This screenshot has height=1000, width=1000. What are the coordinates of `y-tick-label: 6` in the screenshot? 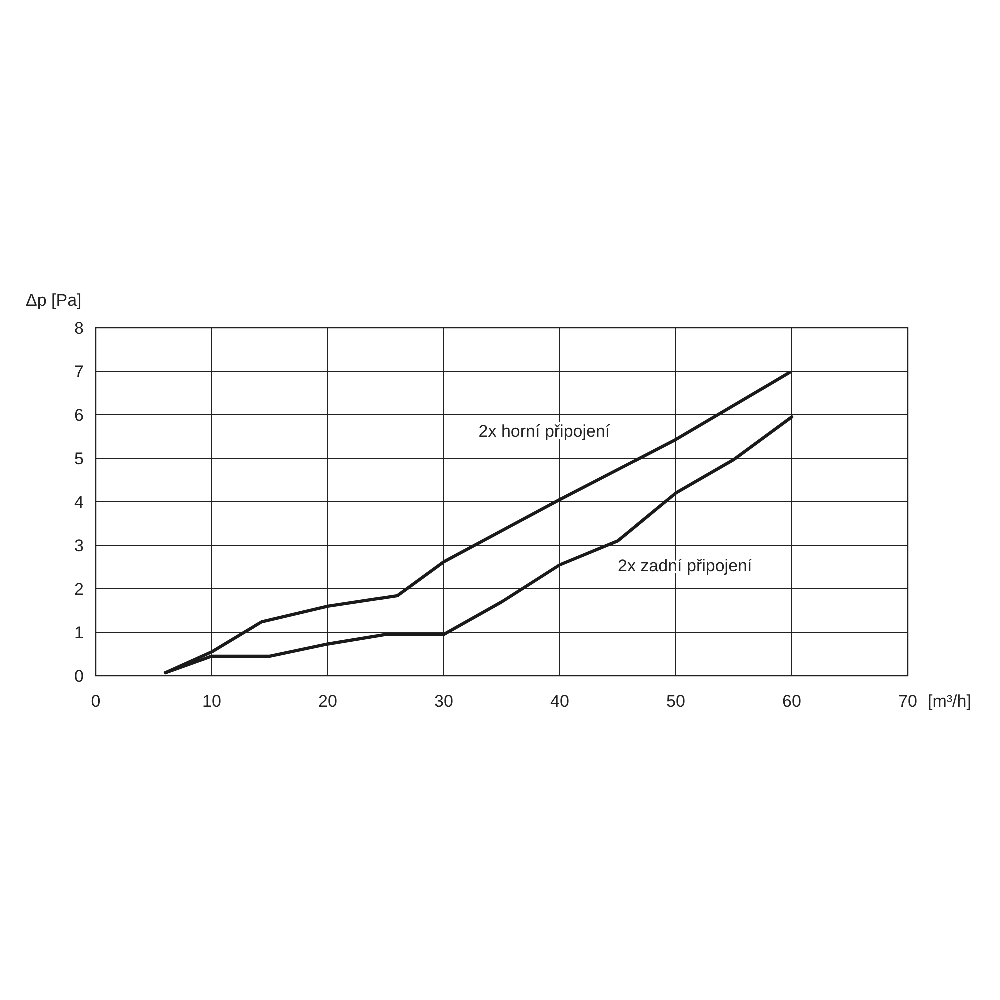 It's located at (79, 415).